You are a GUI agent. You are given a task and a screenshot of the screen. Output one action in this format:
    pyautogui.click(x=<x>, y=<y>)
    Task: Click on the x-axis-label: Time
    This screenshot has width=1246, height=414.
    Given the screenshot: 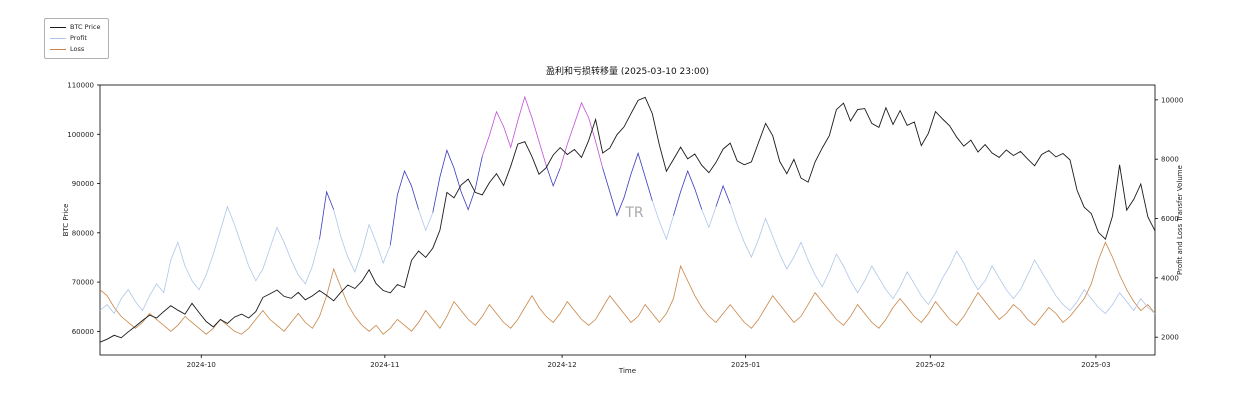 What is the action you would take?
    pyautogui.click(x=627, y=371)
    